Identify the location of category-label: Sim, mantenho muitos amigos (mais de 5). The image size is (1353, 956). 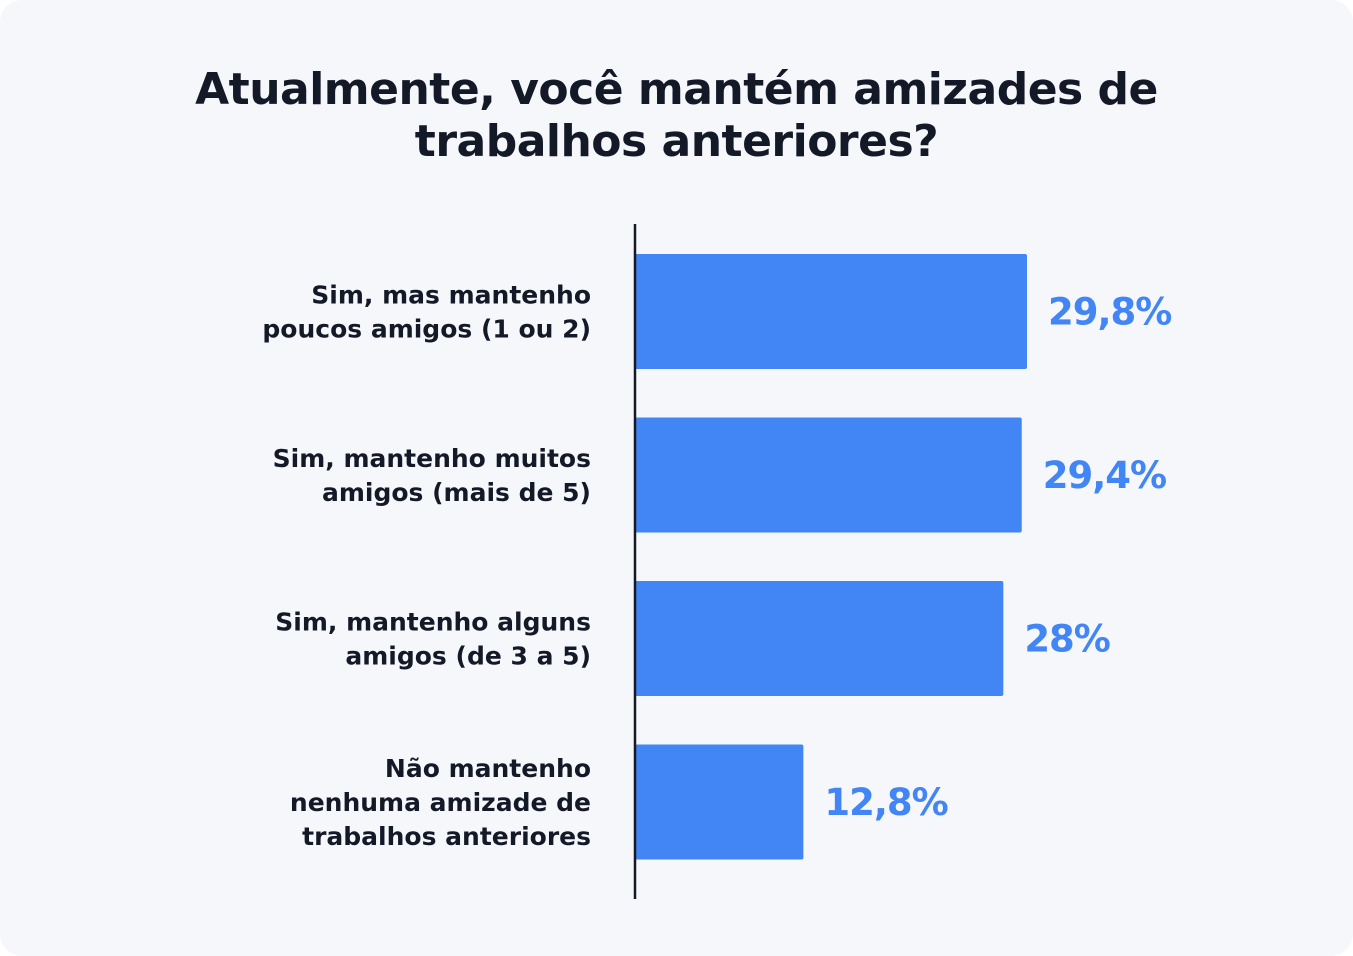
(432, 475).